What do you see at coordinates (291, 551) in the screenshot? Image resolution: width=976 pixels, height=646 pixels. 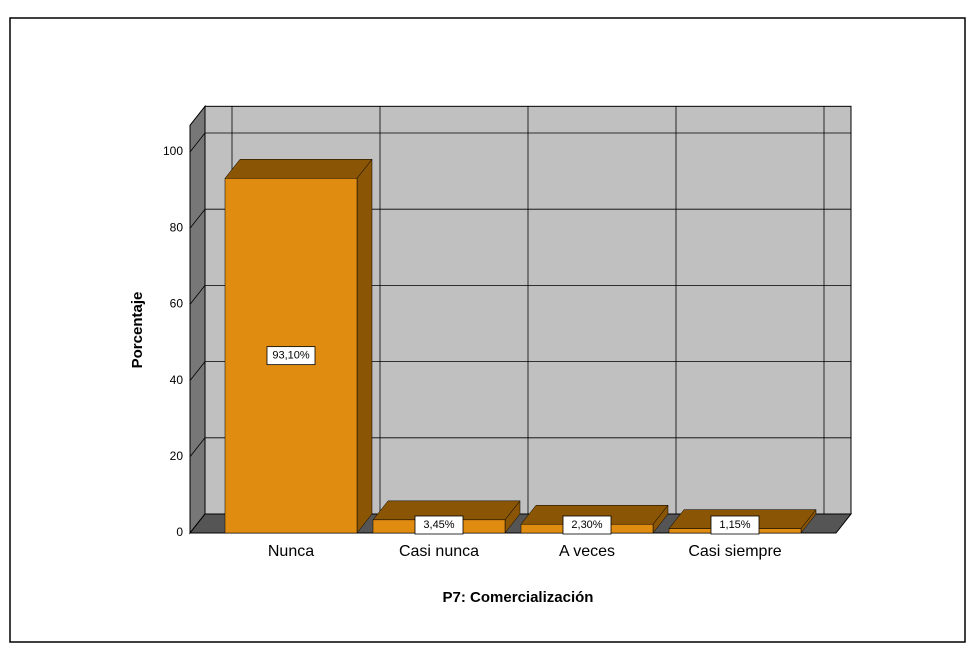 I see `x-tick-label: Nunca` at bounding box center [291, 551].